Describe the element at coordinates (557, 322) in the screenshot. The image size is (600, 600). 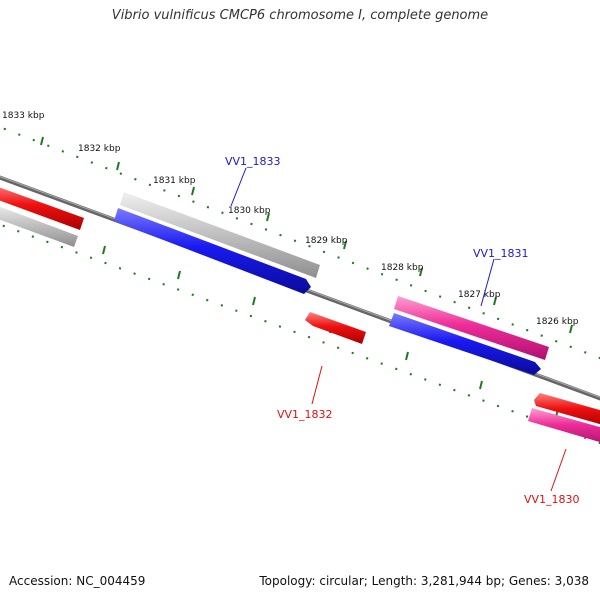
I see `tick-label: 1826 kbp` at that location.